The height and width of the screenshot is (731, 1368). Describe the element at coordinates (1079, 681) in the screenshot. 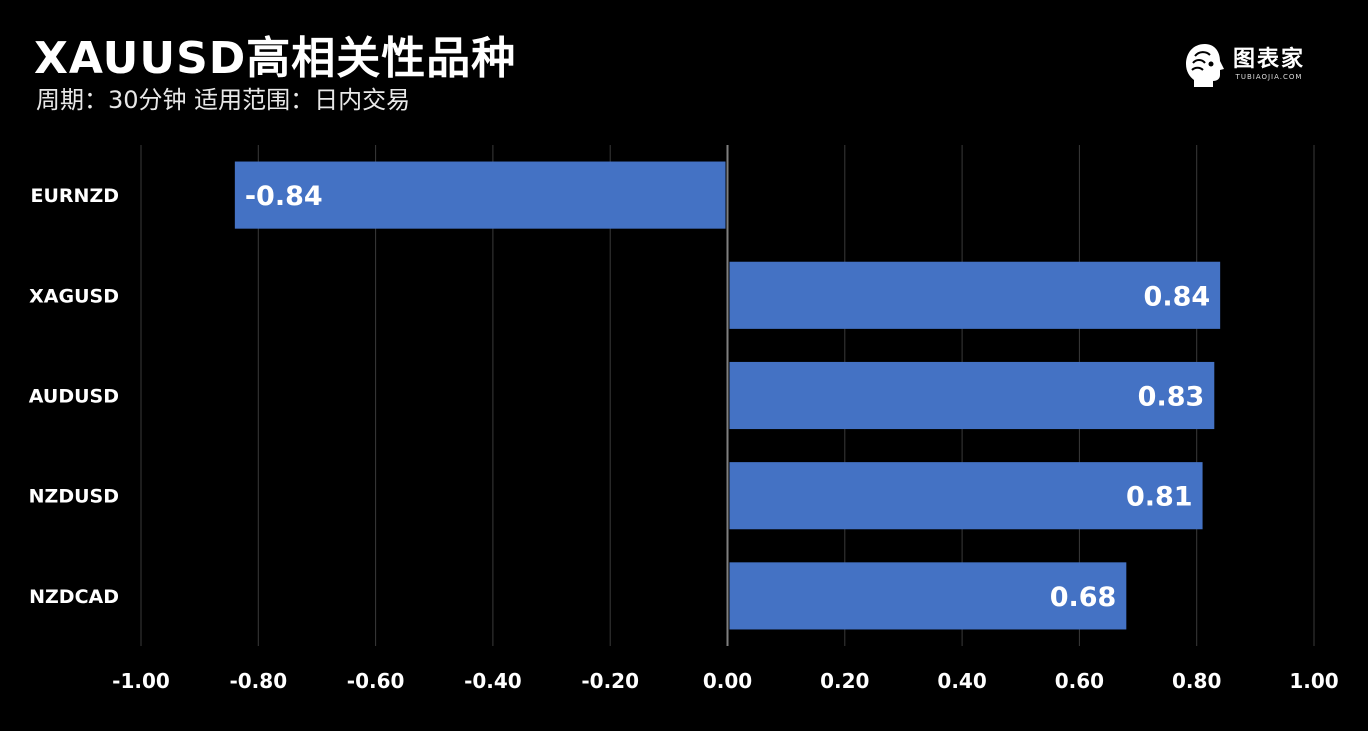

I see `x-tick-label: 0.60` at that location.